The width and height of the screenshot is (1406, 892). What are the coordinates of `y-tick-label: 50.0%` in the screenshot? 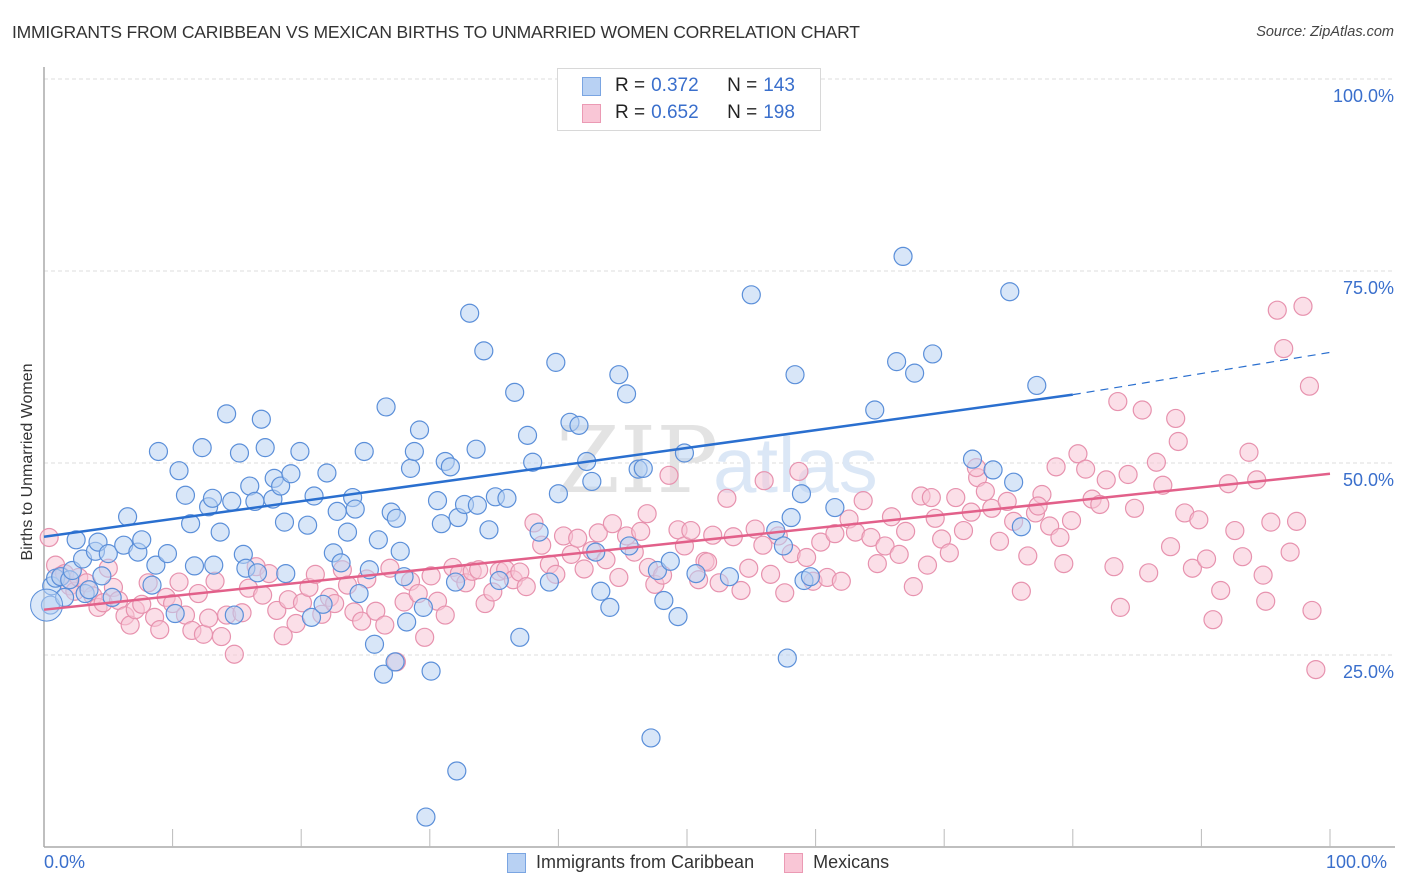 It's located at (1368, 480).